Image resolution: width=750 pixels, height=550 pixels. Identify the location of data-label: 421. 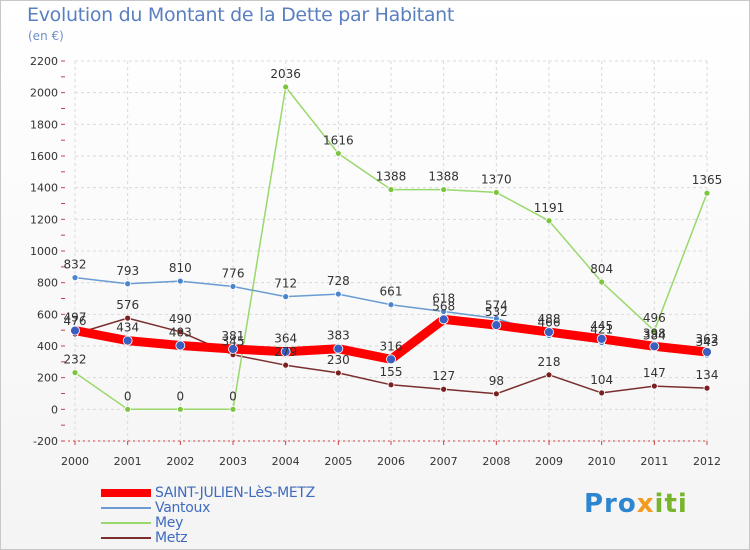
(601, 330).